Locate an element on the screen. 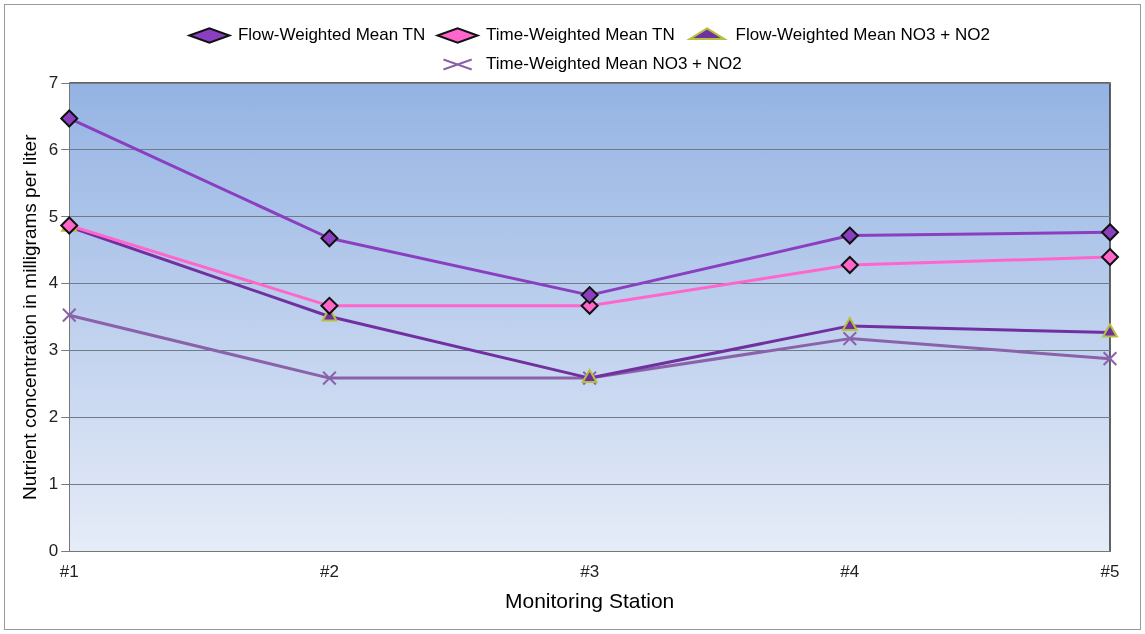  x-axis-title: Monitoring Station is located at coordinates (589, 601).